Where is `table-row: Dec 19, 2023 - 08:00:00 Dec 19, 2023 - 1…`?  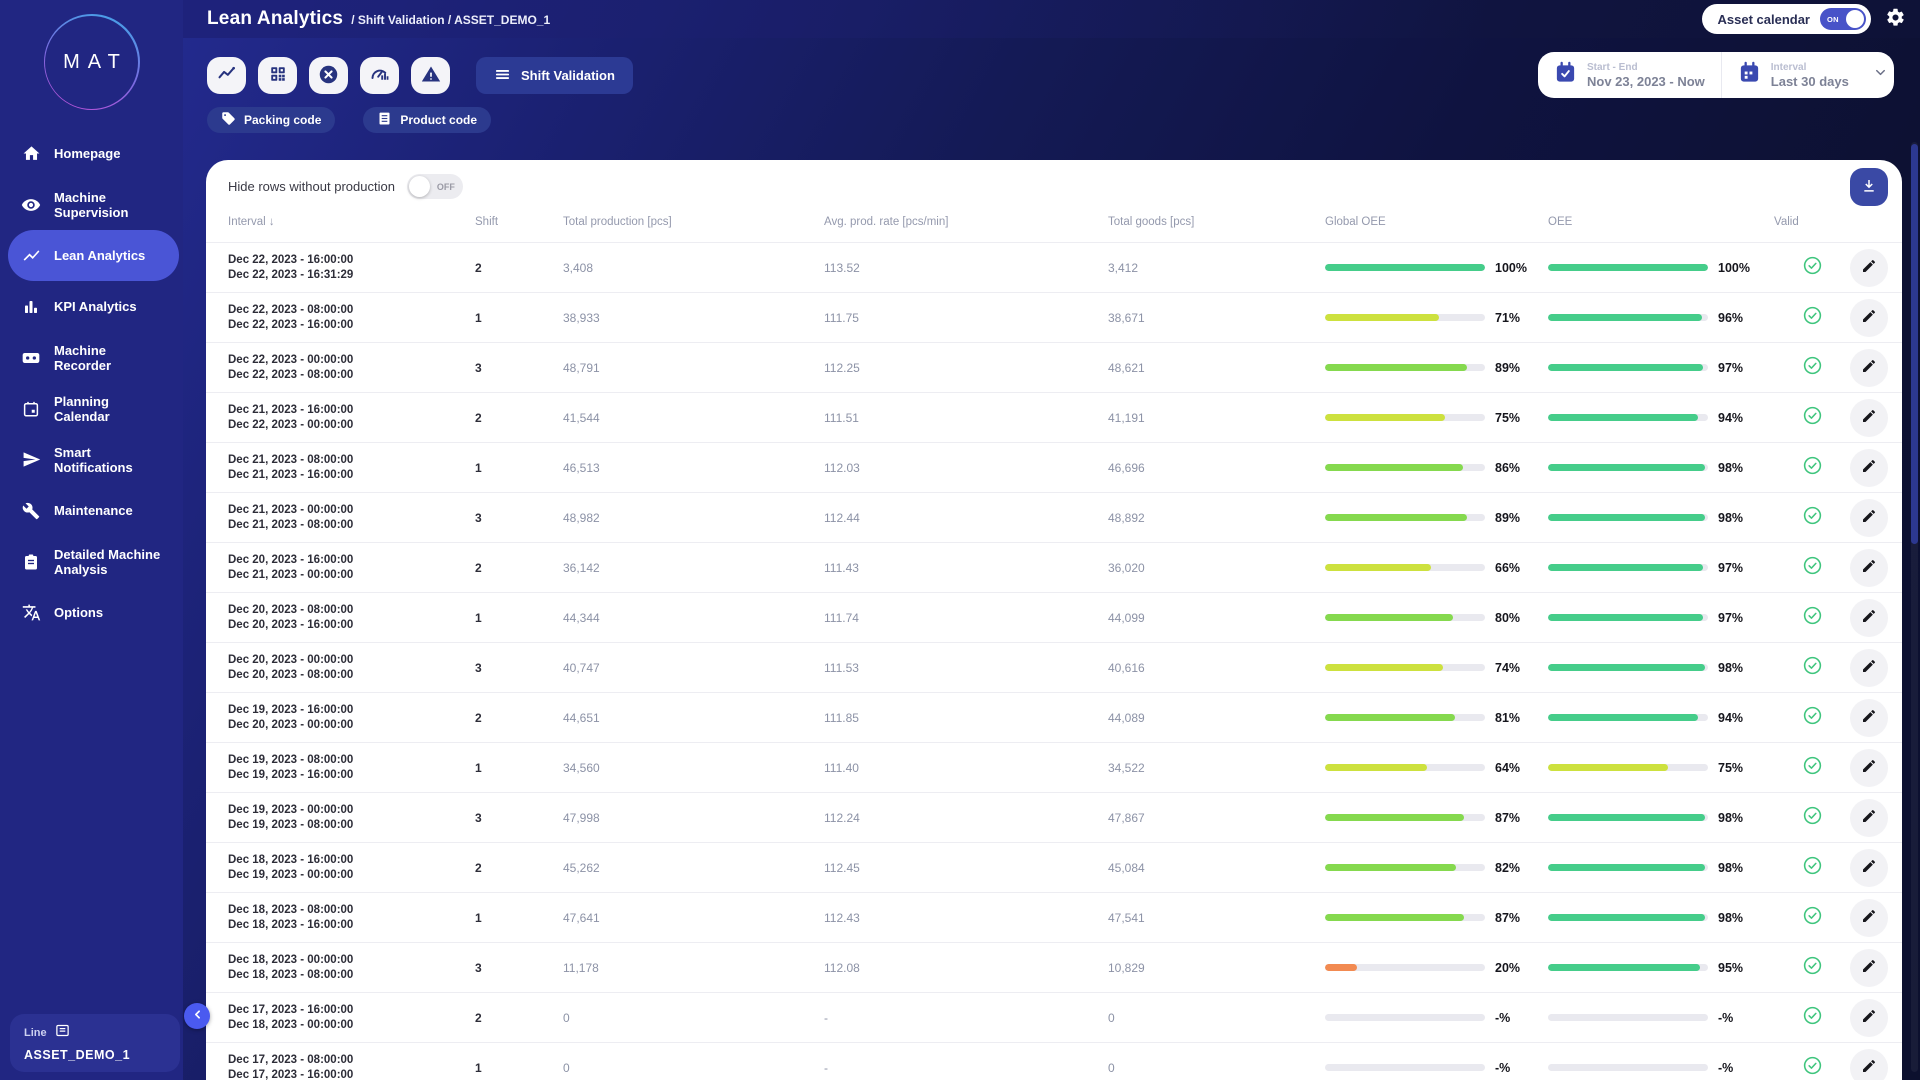
table-row: Dec 19, 2023 - 08:00:00 Dec 19, 2023 - 1… is located at coordinates (1054, 768).